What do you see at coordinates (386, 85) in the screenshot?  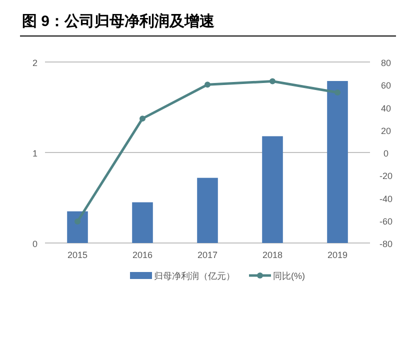 I see `y2-tick-label: 60` at bounding box center [386, 85].